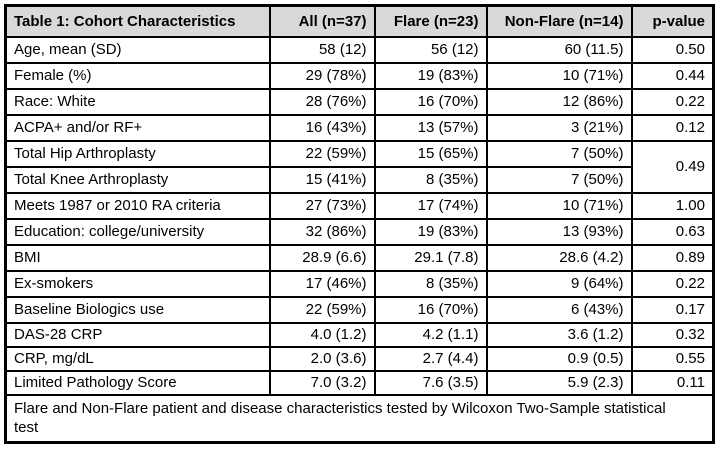  Describe the element at coordinates (672, 21) in the screenshot. I see `header-col-pvalue: p-value` at that location.